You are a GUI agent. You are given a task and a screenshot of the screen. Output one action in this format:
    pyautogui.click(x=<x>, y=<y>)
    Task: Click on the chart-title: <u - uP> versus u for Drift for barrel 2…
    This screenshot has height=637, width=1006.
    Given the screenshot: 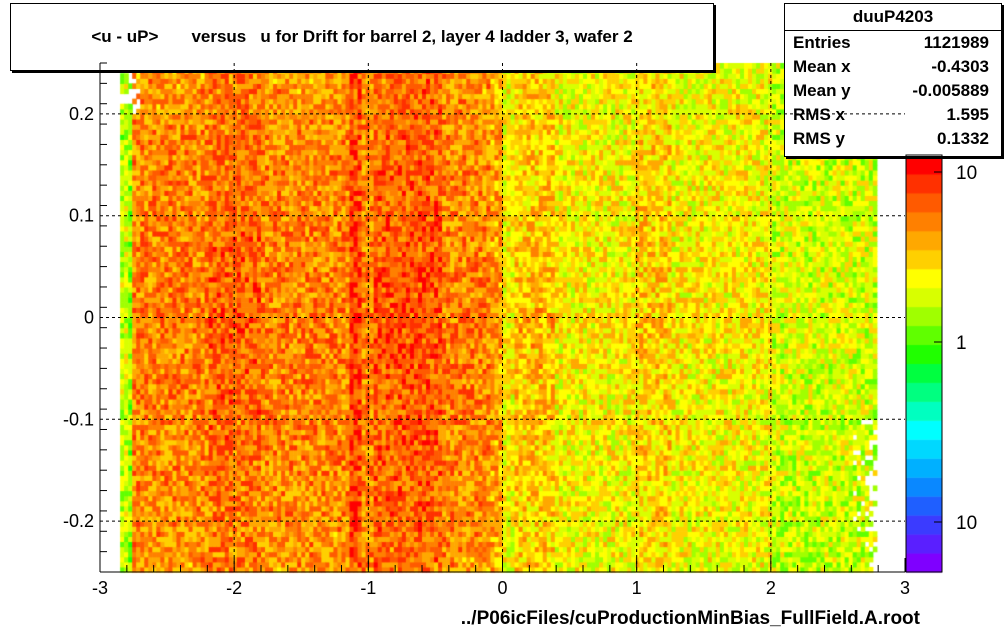 What is the action you would take?
    pyautogui.click(x=362, y=37)
    